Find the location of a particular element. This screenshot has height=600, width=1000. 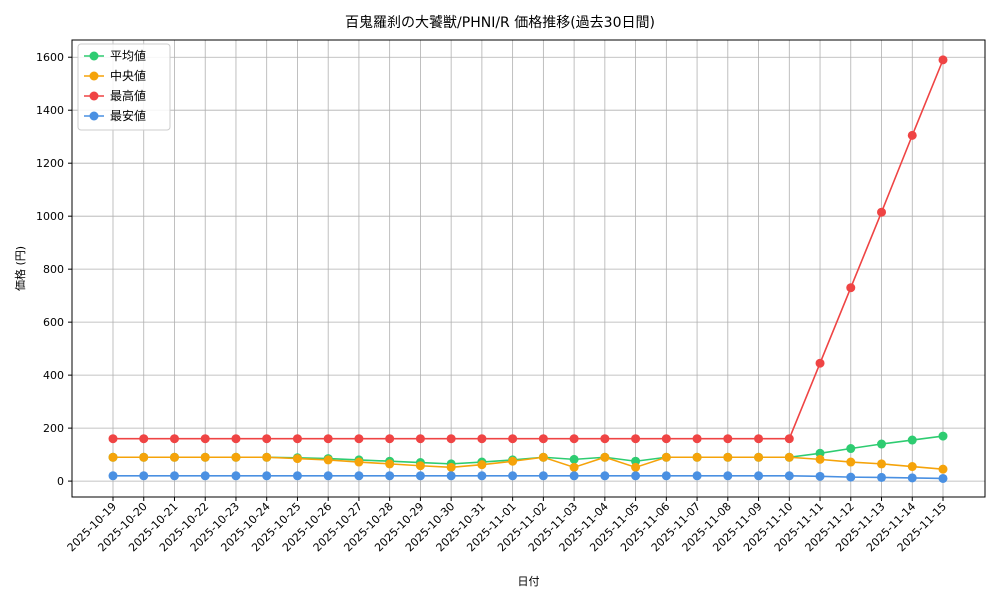

series-line is located at coordinates (528, 463).